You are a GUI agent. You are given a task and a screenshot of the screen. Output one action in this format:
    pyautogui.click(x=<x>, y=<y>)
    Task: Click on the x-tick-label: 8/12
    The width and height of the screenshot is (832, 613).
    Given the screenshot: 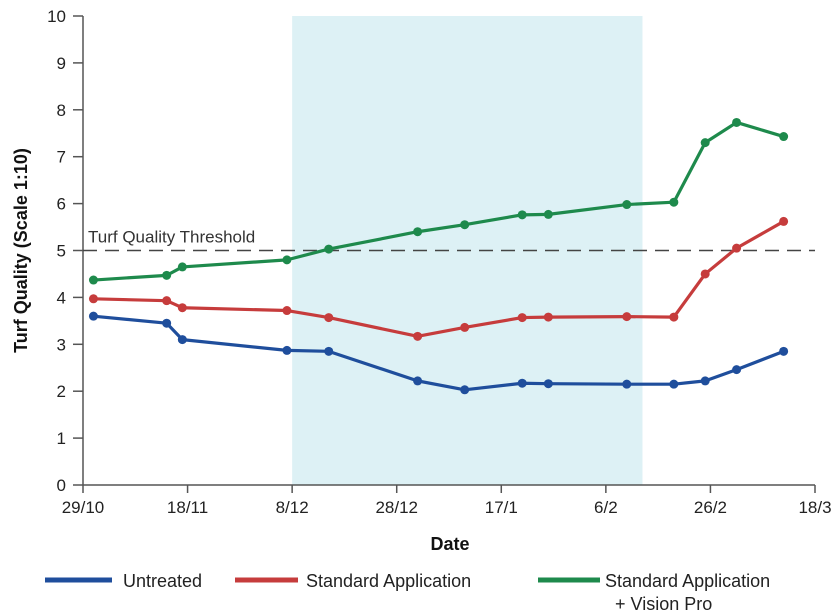 What is the action you would take?
    pyautogui.click(x=292, y=507)
    